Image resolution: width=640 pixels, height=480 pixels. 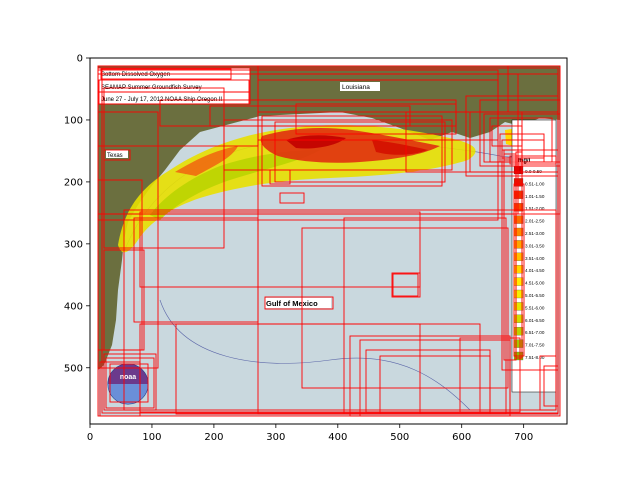 What do you see at coordinates (206, 161) in the screenshot?
I see `hypoxic-zone-west` at bounding box center [206, 161].